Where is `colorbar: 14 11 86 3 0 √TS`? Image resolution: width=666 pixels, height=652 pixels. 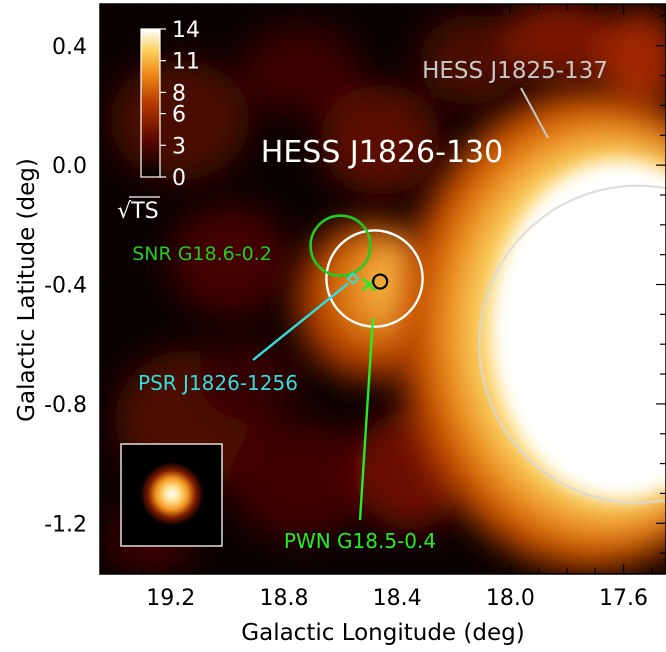 colorbar: 14 11 86 3 0 √TS is located at coordinates (158, 121).